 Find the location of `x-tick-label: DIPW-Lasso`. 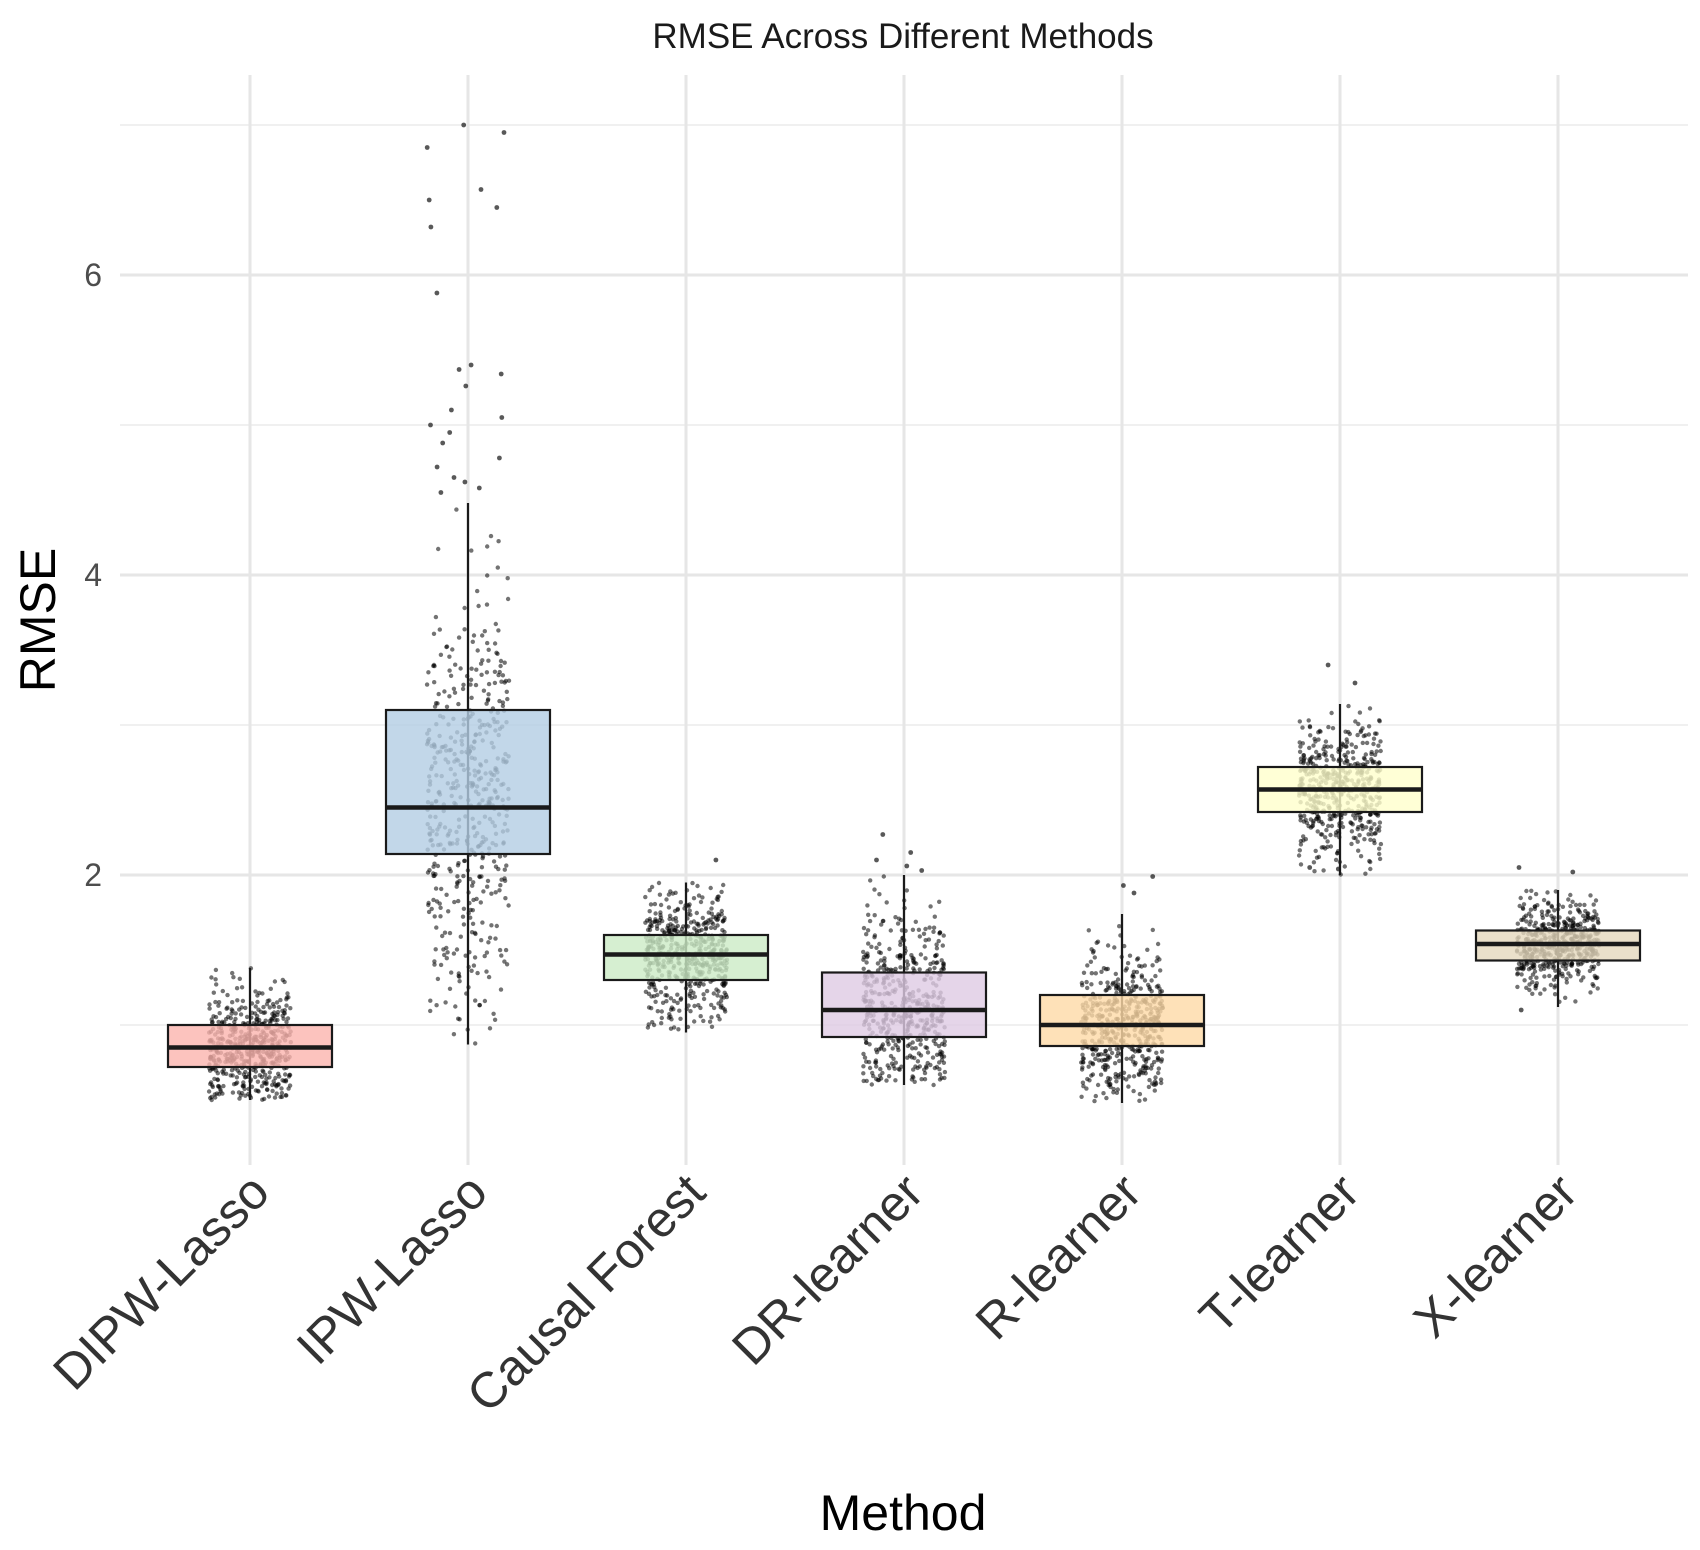

x-tick-label: DIPW-Lasso is located at coordinates (160, 1281).